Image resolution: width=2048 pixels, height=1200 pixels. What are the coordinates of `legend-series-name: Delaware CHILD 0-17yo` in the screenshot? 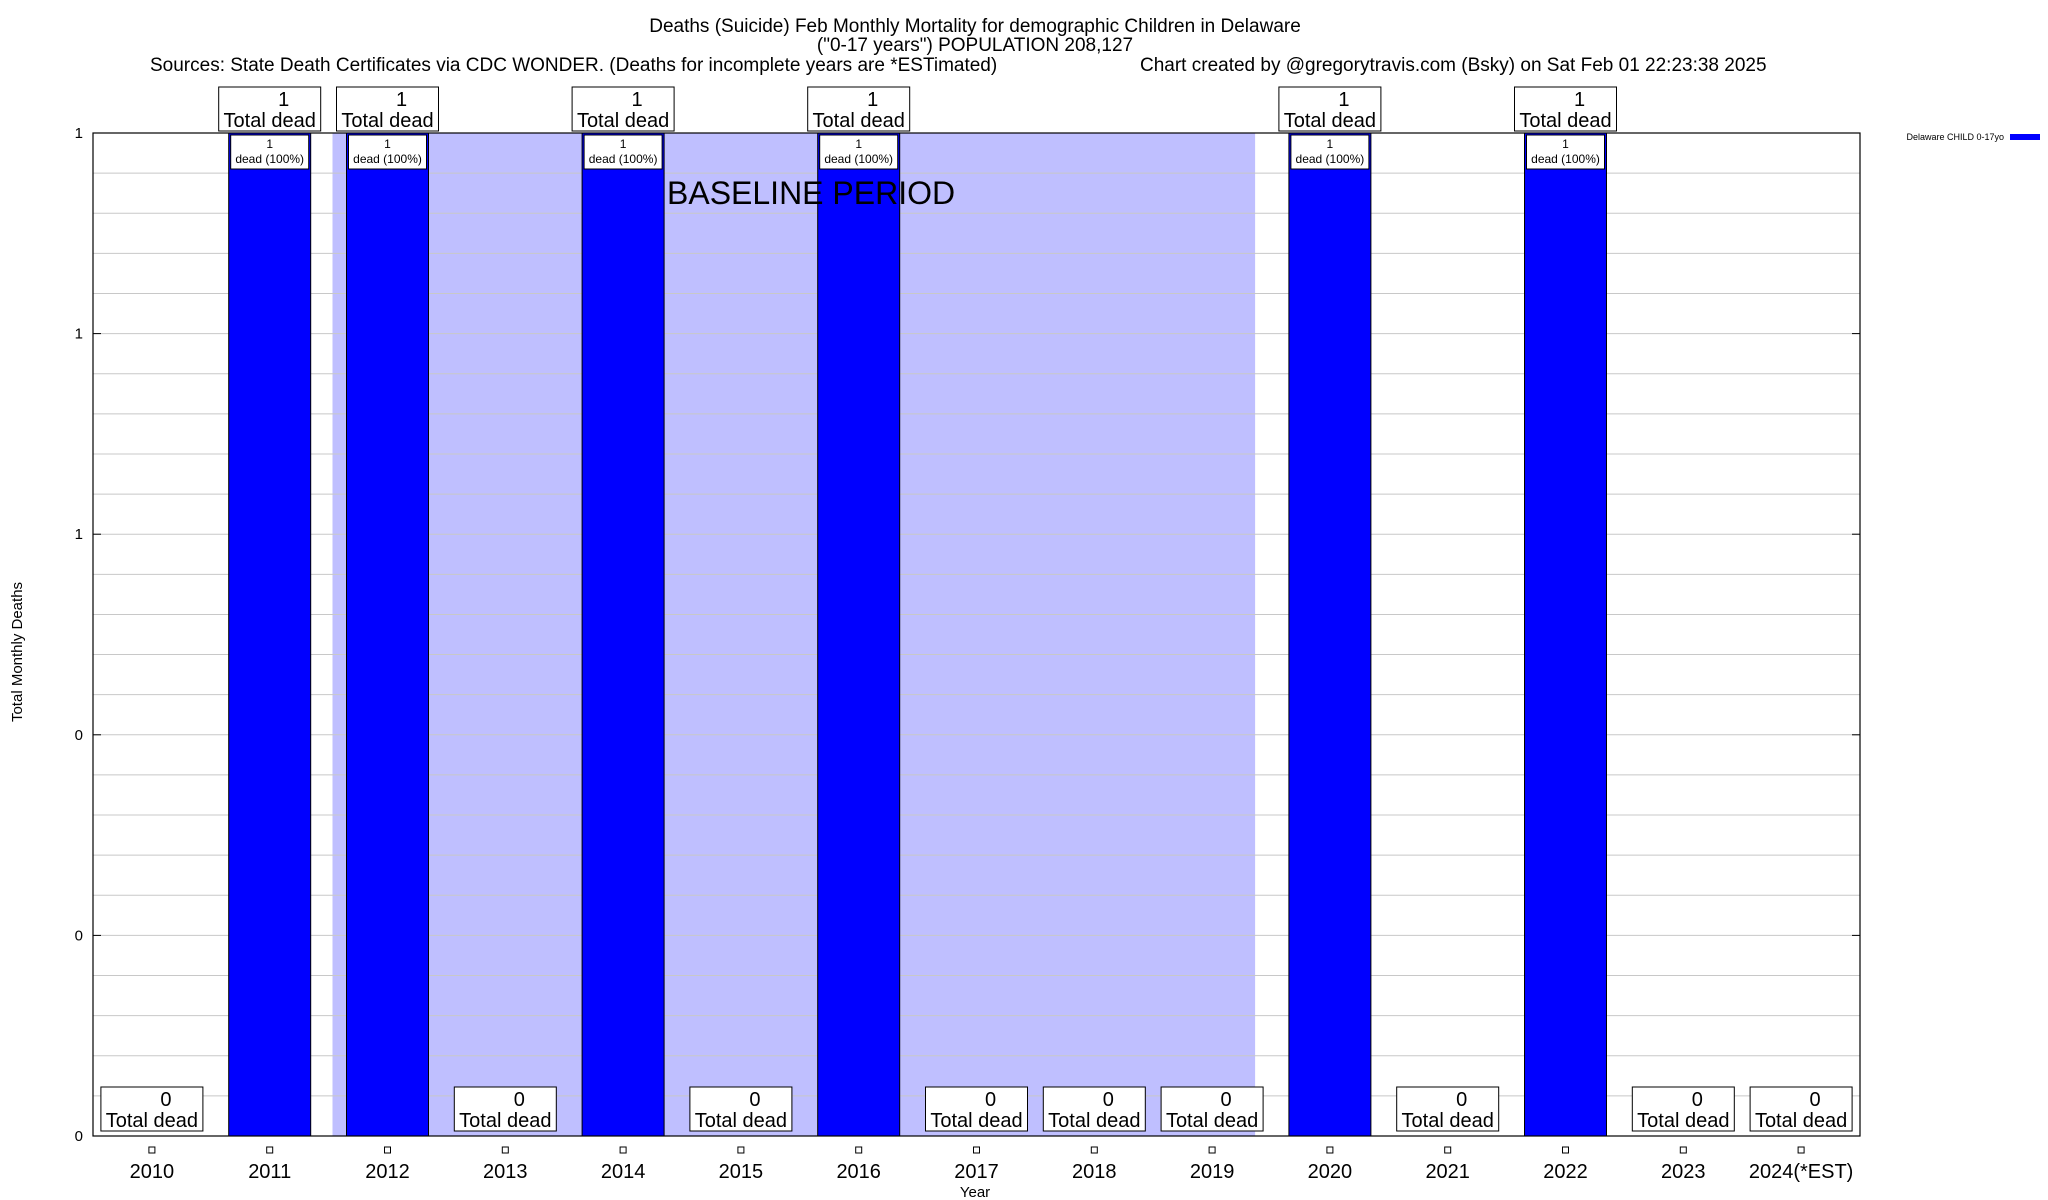 It's located at (1955, 137).